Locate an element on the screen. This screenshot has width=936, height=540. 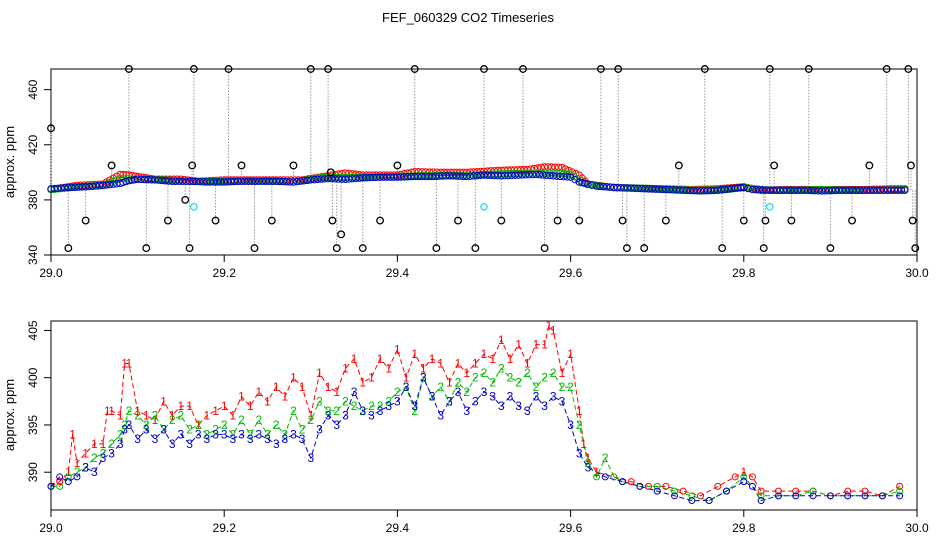
y-tick-label: 395 is located at coordinates (33, 425).